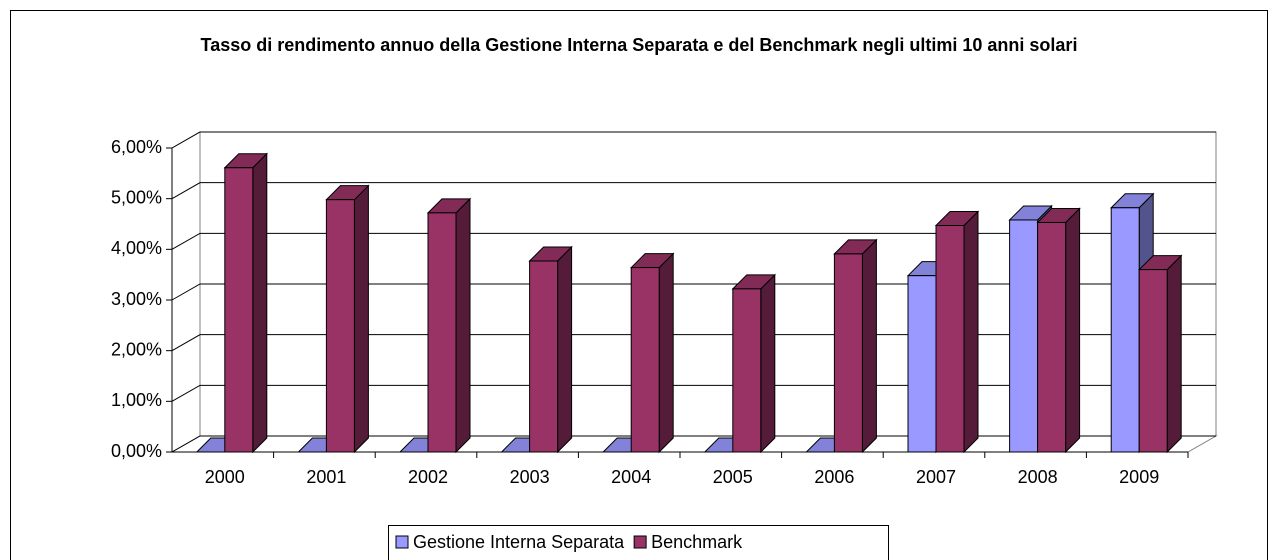 The width and height of the screenshot is (1278, 560). I want to click on y-tick-label: 1,00%, so click(136, 400).